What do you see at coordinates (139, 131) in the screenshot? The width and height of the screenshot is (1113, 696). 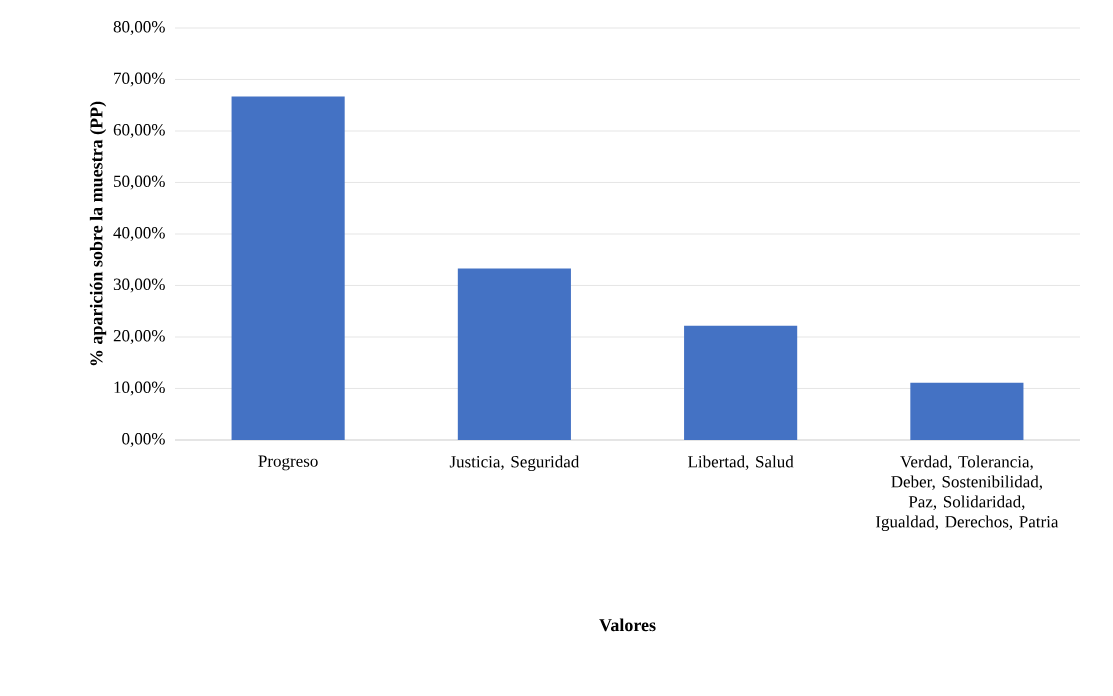 I see `y-tick-label: 60,00%` at bounding box center [139, 131].